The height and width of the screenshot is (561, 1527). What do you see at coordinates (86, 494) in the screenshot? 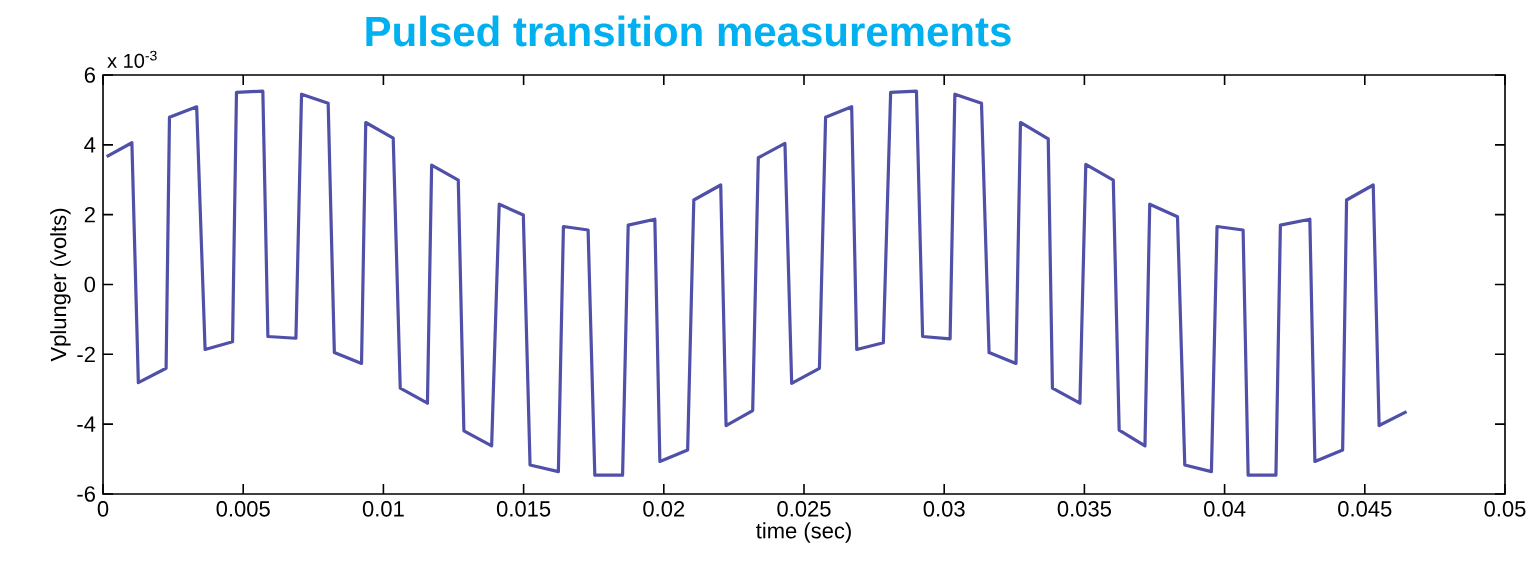
I see `y-tick-label: -6` at bounding box center [86, 494].